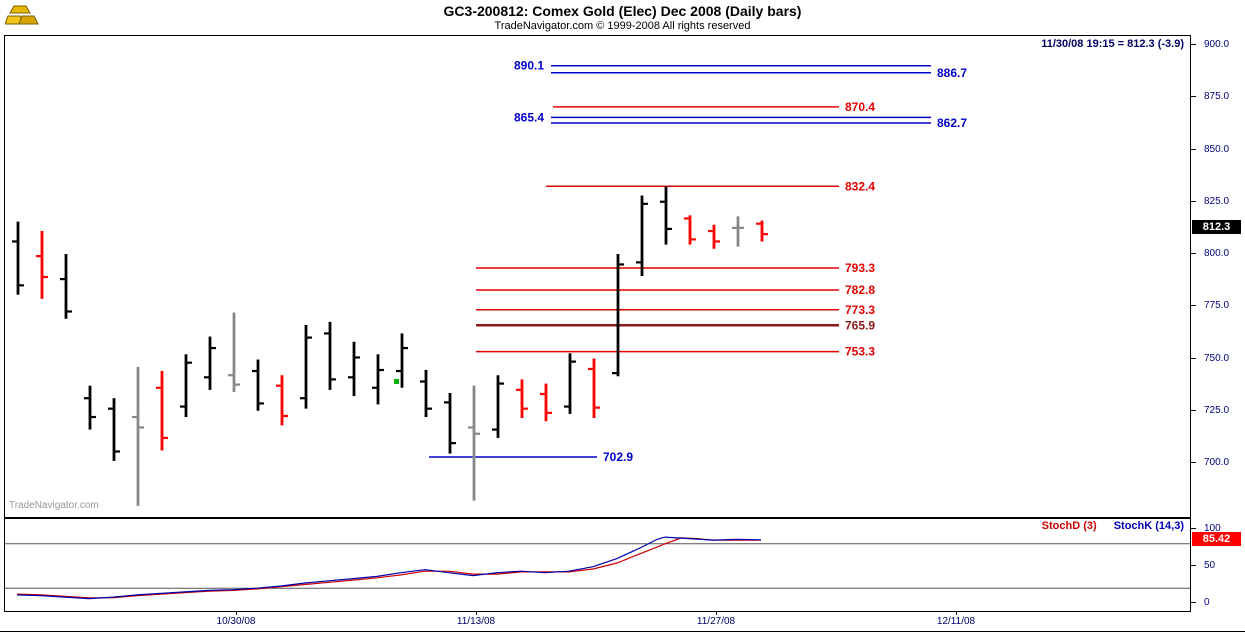 This screenshot has width=1245, height=632. Describe the element at coordinates (54, 505) in the screenshot. I see `watermark-text: TradeNavigator.com` at that location.